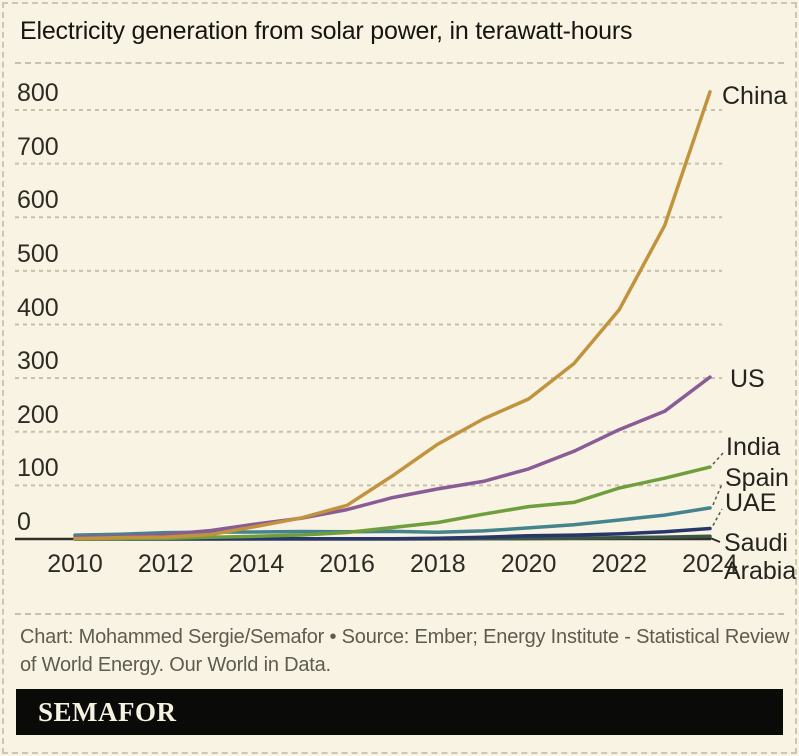 The height and width of the screenshot is (756, 799). Describe the element at coordinates (755, 96) in the screenshot. I see `series-label-china: China` at that location.